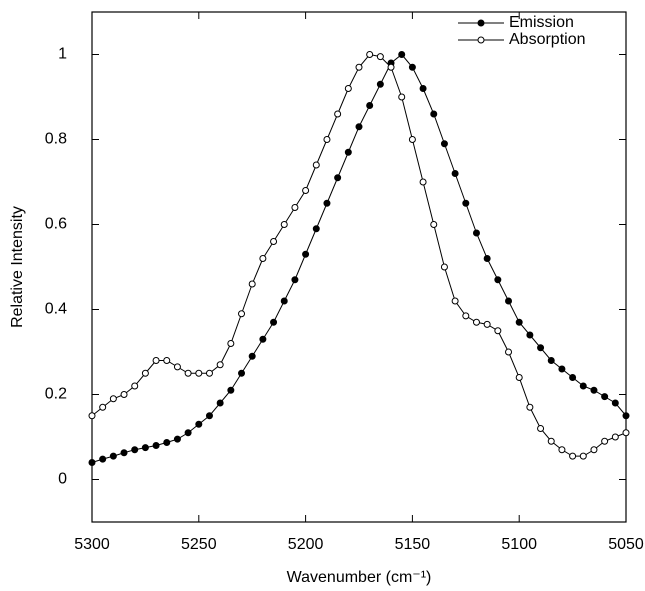 Image resolution: width=645 pixels, height=591 pixels. I want to click on y-axis-label: Relative Intensity, so click(17, 267).